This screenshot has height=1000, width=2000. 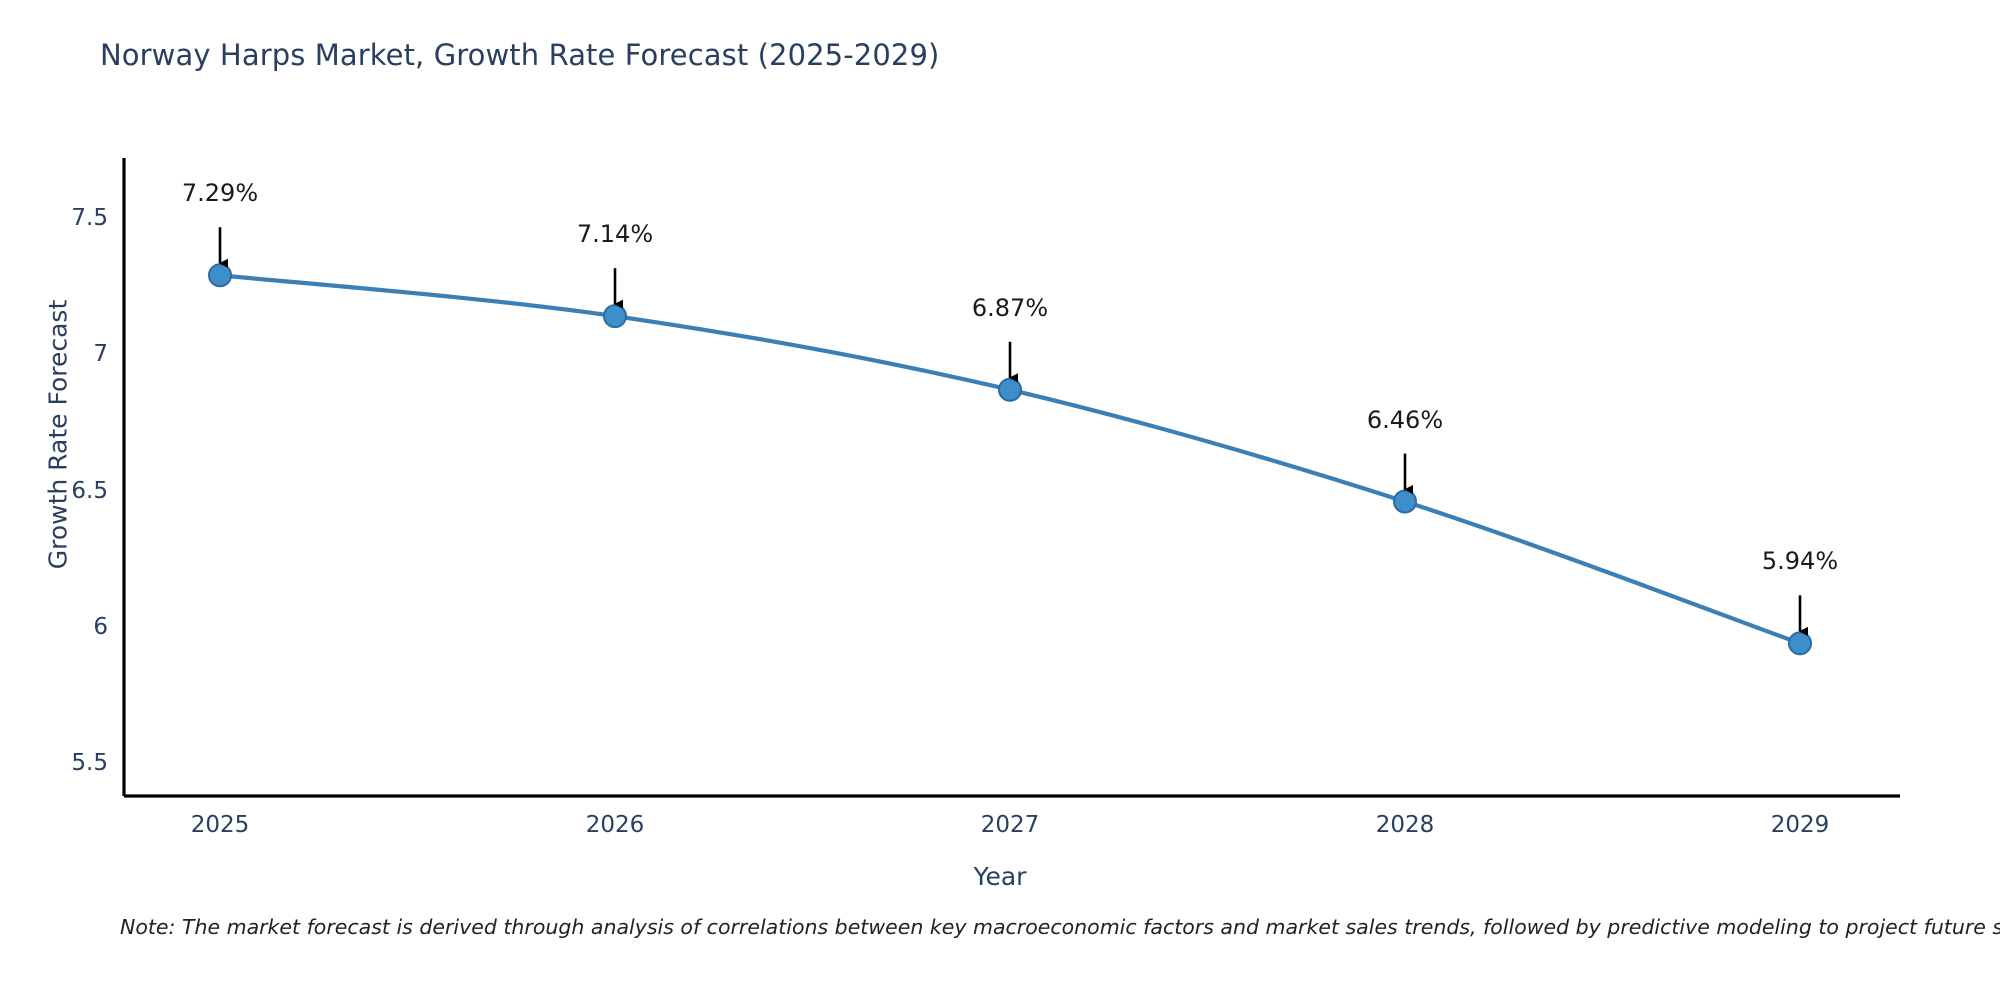 I want to click on y-tick-label: 7, so click(x=100, y=354).